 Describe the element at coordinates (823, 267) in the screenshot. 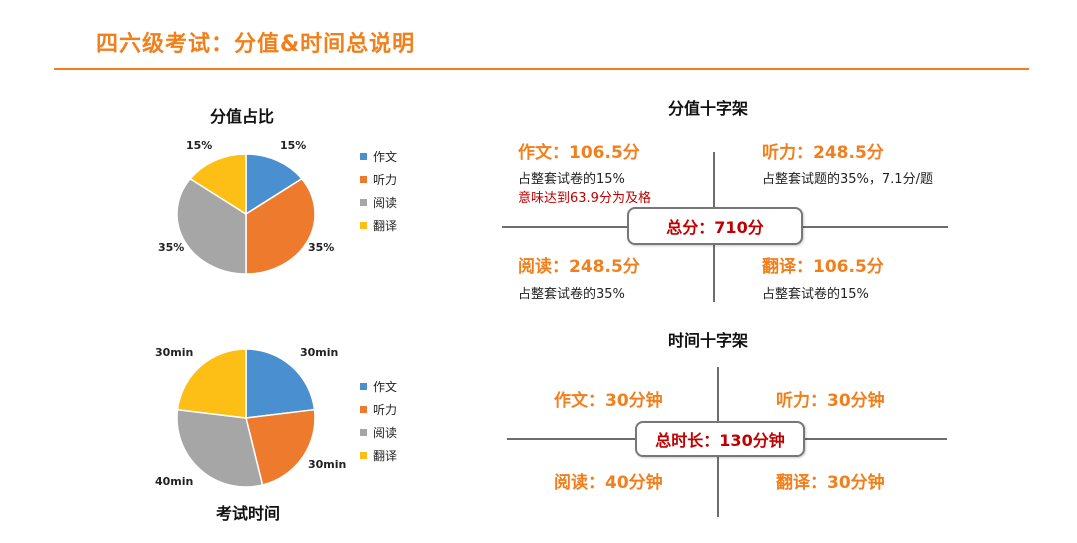

I see `score-translation-label: 翻译：106.5分` at that location.